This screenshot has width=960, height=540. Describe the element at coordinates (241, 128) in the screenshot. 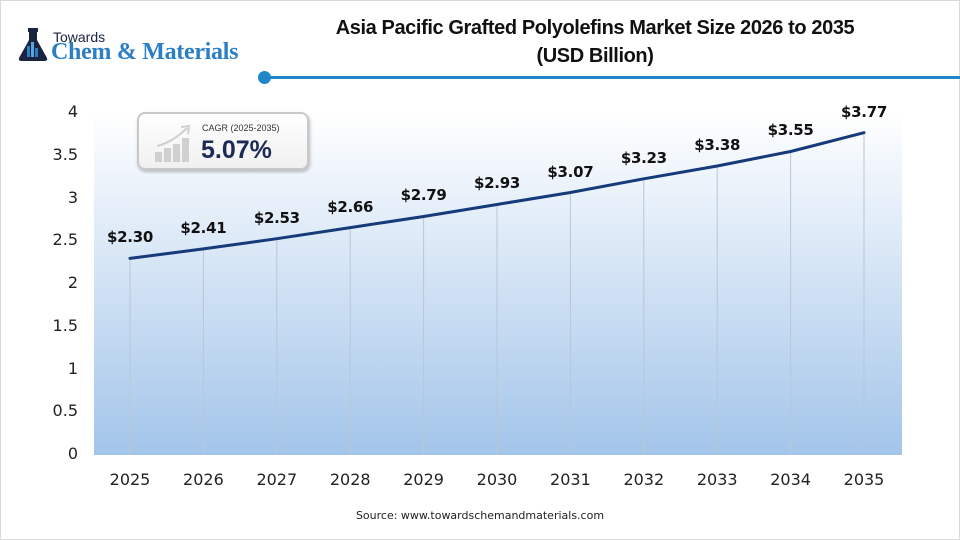

I see `cagr-label: CAGR (2025-2035)` at that location.